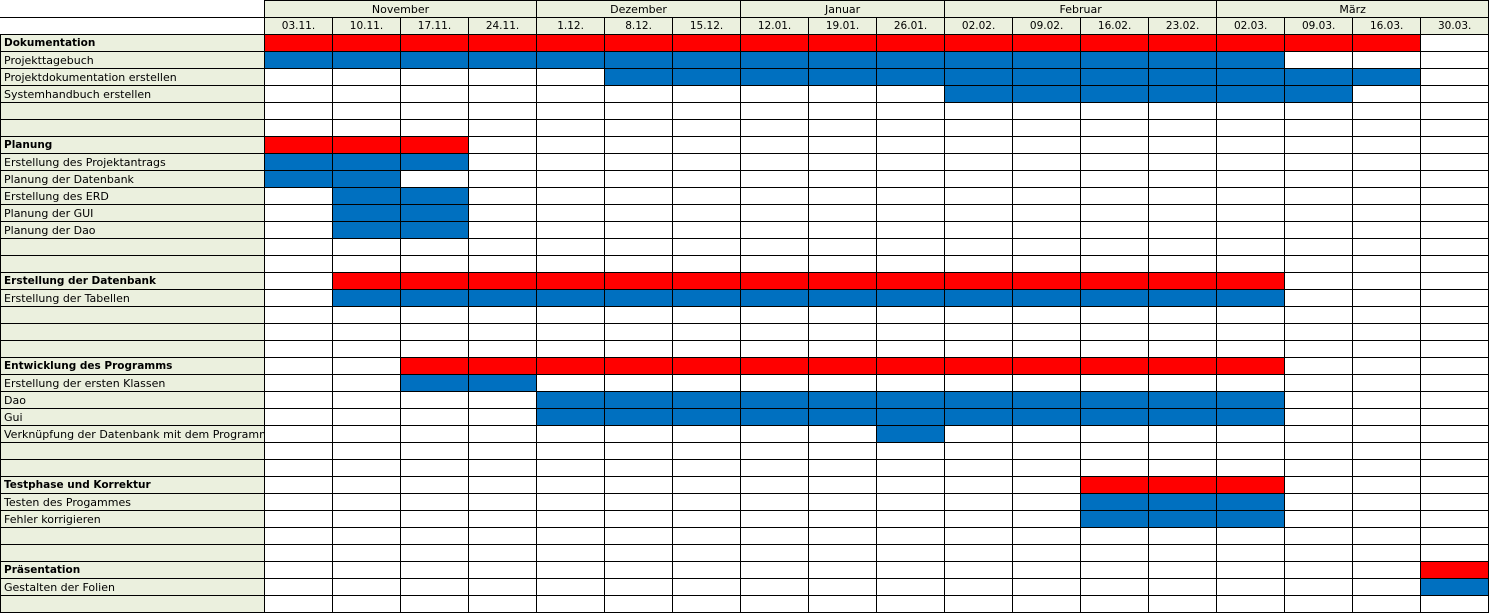 This screenshot has height=616, width=1492. Describe the element at coordinates (639, 26) in the screenshot. I see `week-header: 8.12.` at that location.